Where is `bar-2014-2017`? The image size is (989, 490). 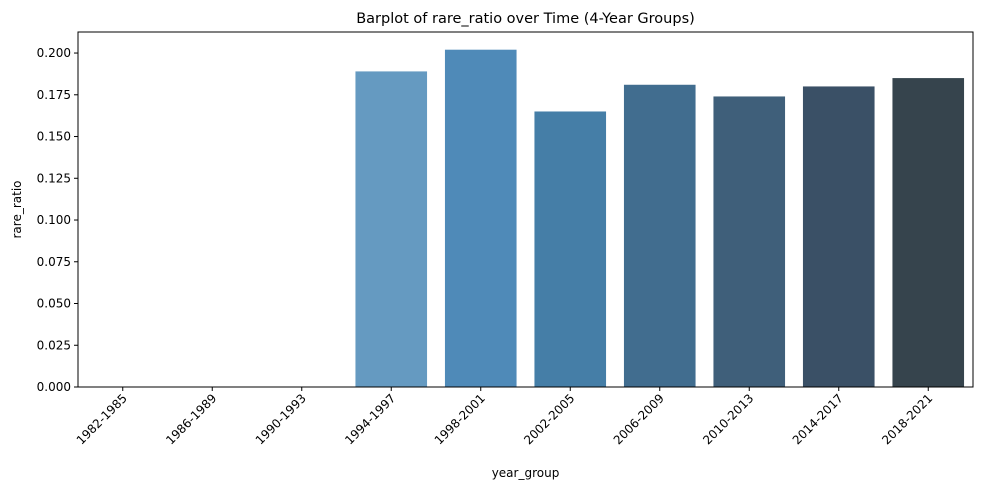 bar-2014-2017 is located at coordinates (838, 237).